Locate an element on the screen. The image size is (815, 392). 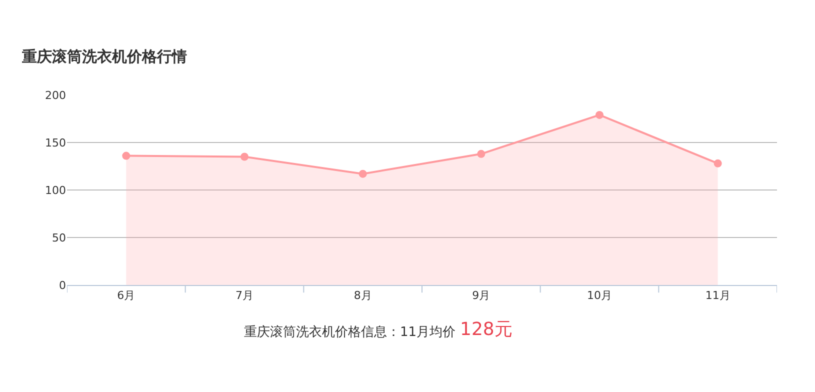
x-tick-label: 8月 is located at coordinates (363, 295).